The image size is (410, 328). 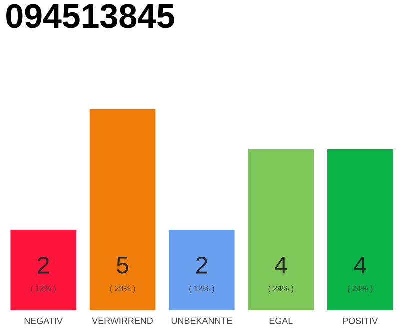 What do you see at coordinates (122, 321) in the screenshot?
I see `x-tick-label: VERWIRREND` at bounding box center [122, 321].